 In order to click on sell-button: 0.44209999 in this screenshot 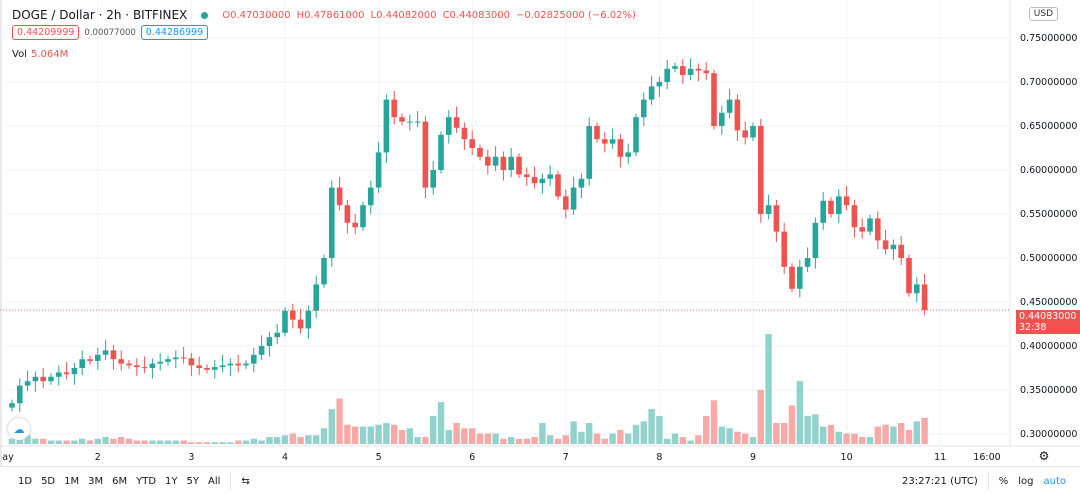, I will do `click(46, 32)`.